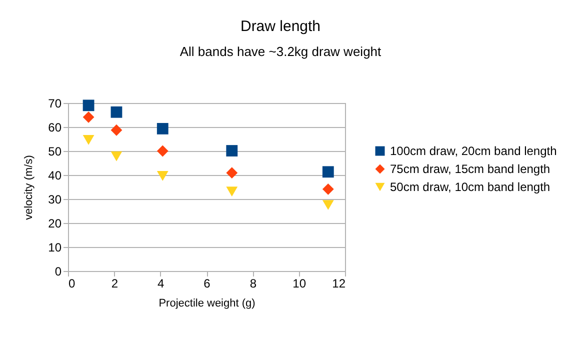 Image resolution: width=567 pixels, height=341 pixels. What do you see at coordinates (339, 283) in the screenshot?
I see `x-tick-label: 12` at bounding box center [339, 283].